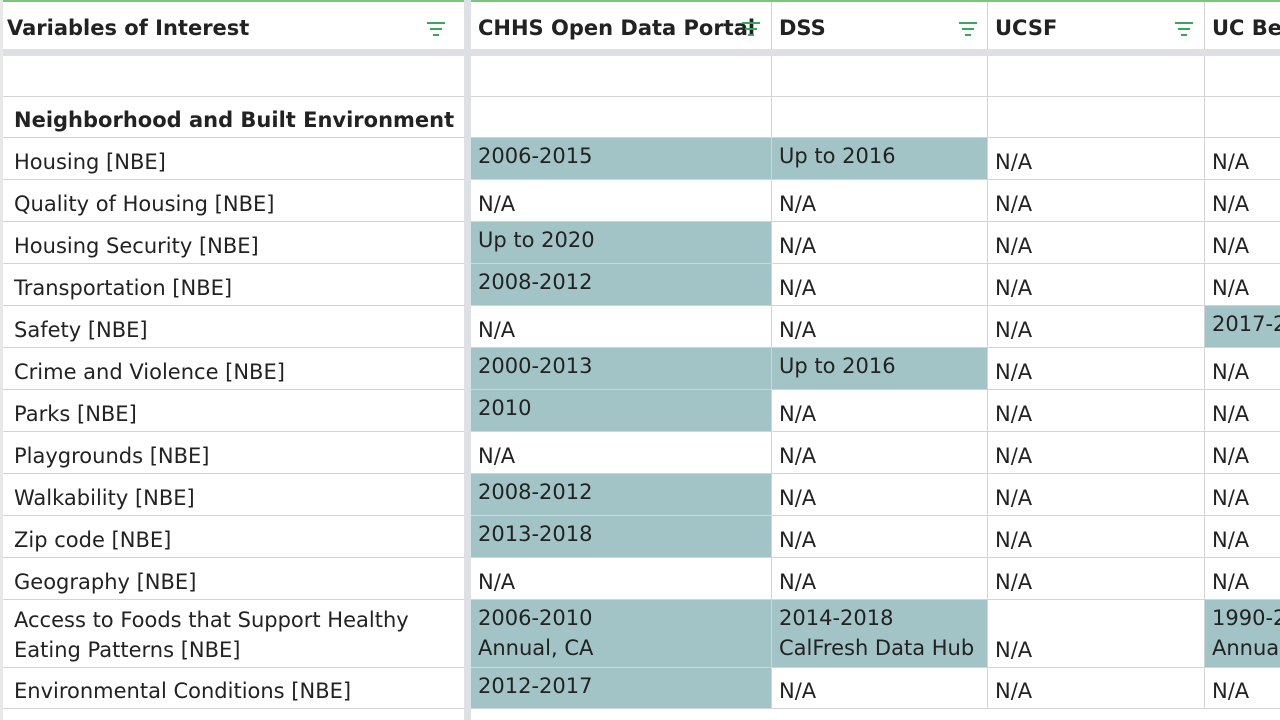  I want to click on cell-chhs: 2000-2013, so click(621, 368).